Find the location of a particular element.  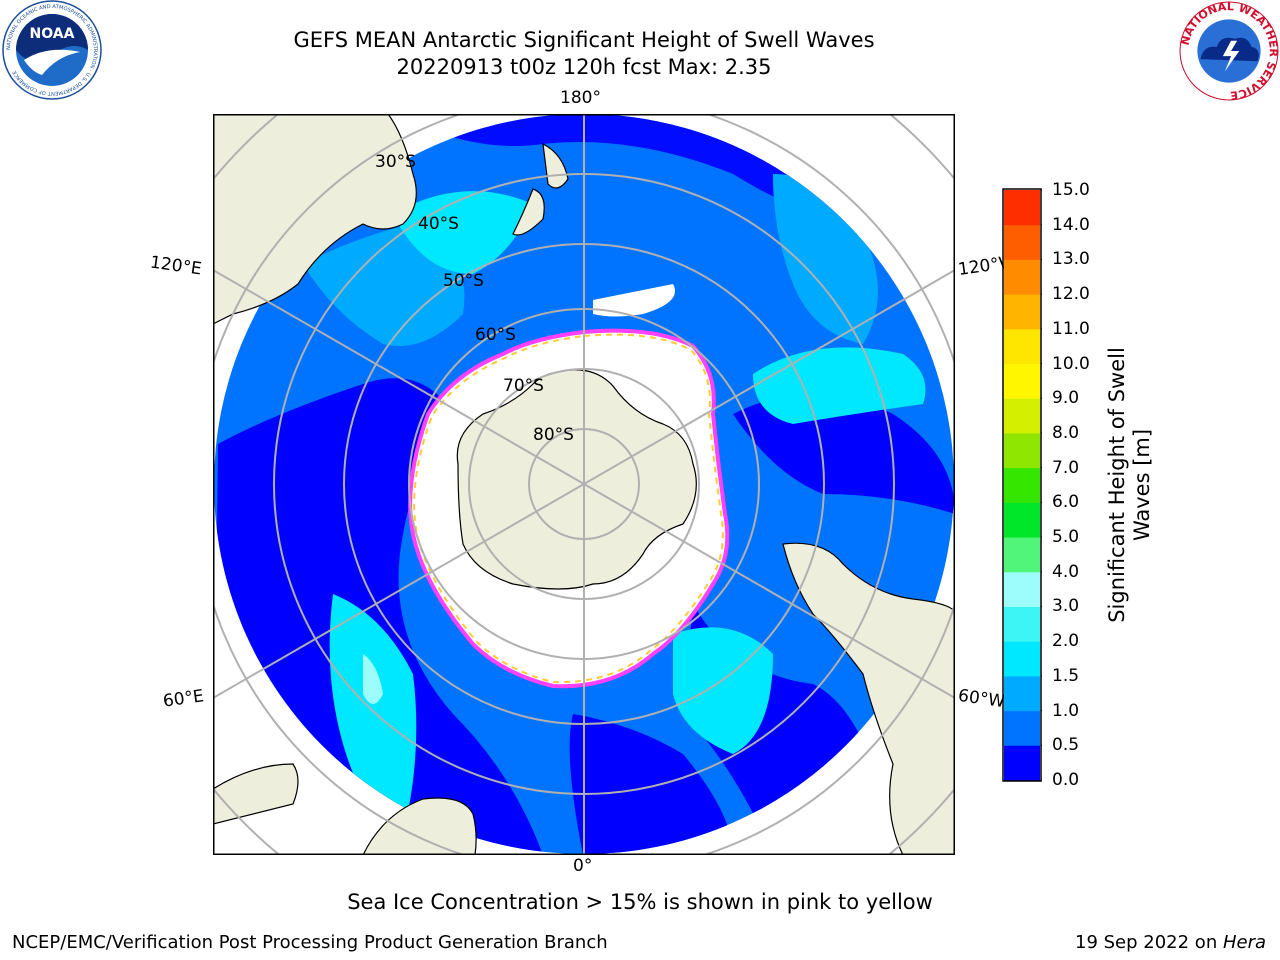

colorbar-tick-label: 3.0 is located at coordinates (1066, 606).